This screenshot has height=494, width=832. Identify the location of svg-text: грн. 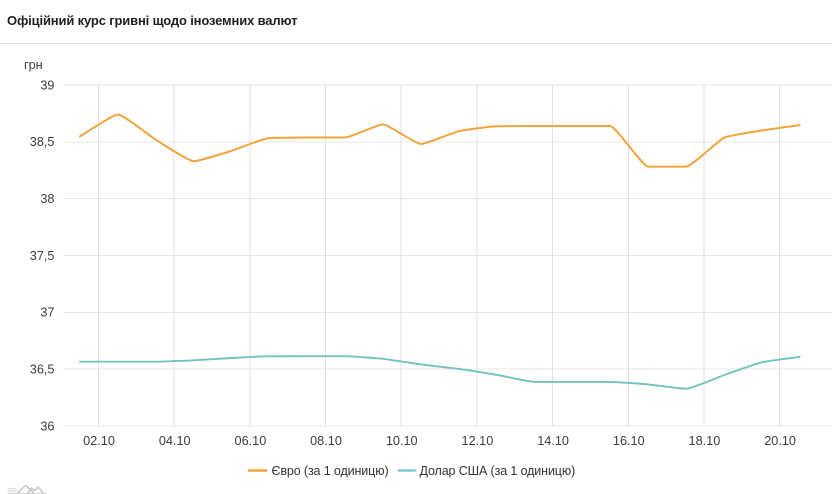
(33, 65).